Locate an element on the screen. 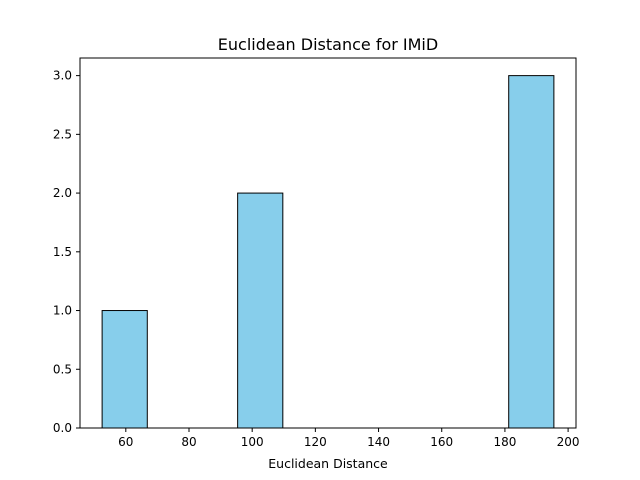 The image size is (640, 480). y-tick-label: 2.5 is located at coordinates (62, 134).